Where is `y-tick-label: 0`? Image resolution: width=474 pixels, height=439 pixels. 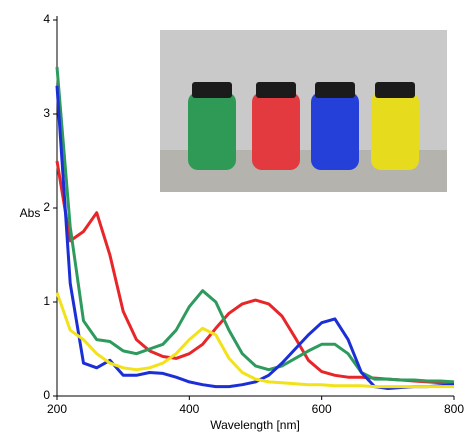 y-tick-label: 0 is located at coordinates (46, 395).